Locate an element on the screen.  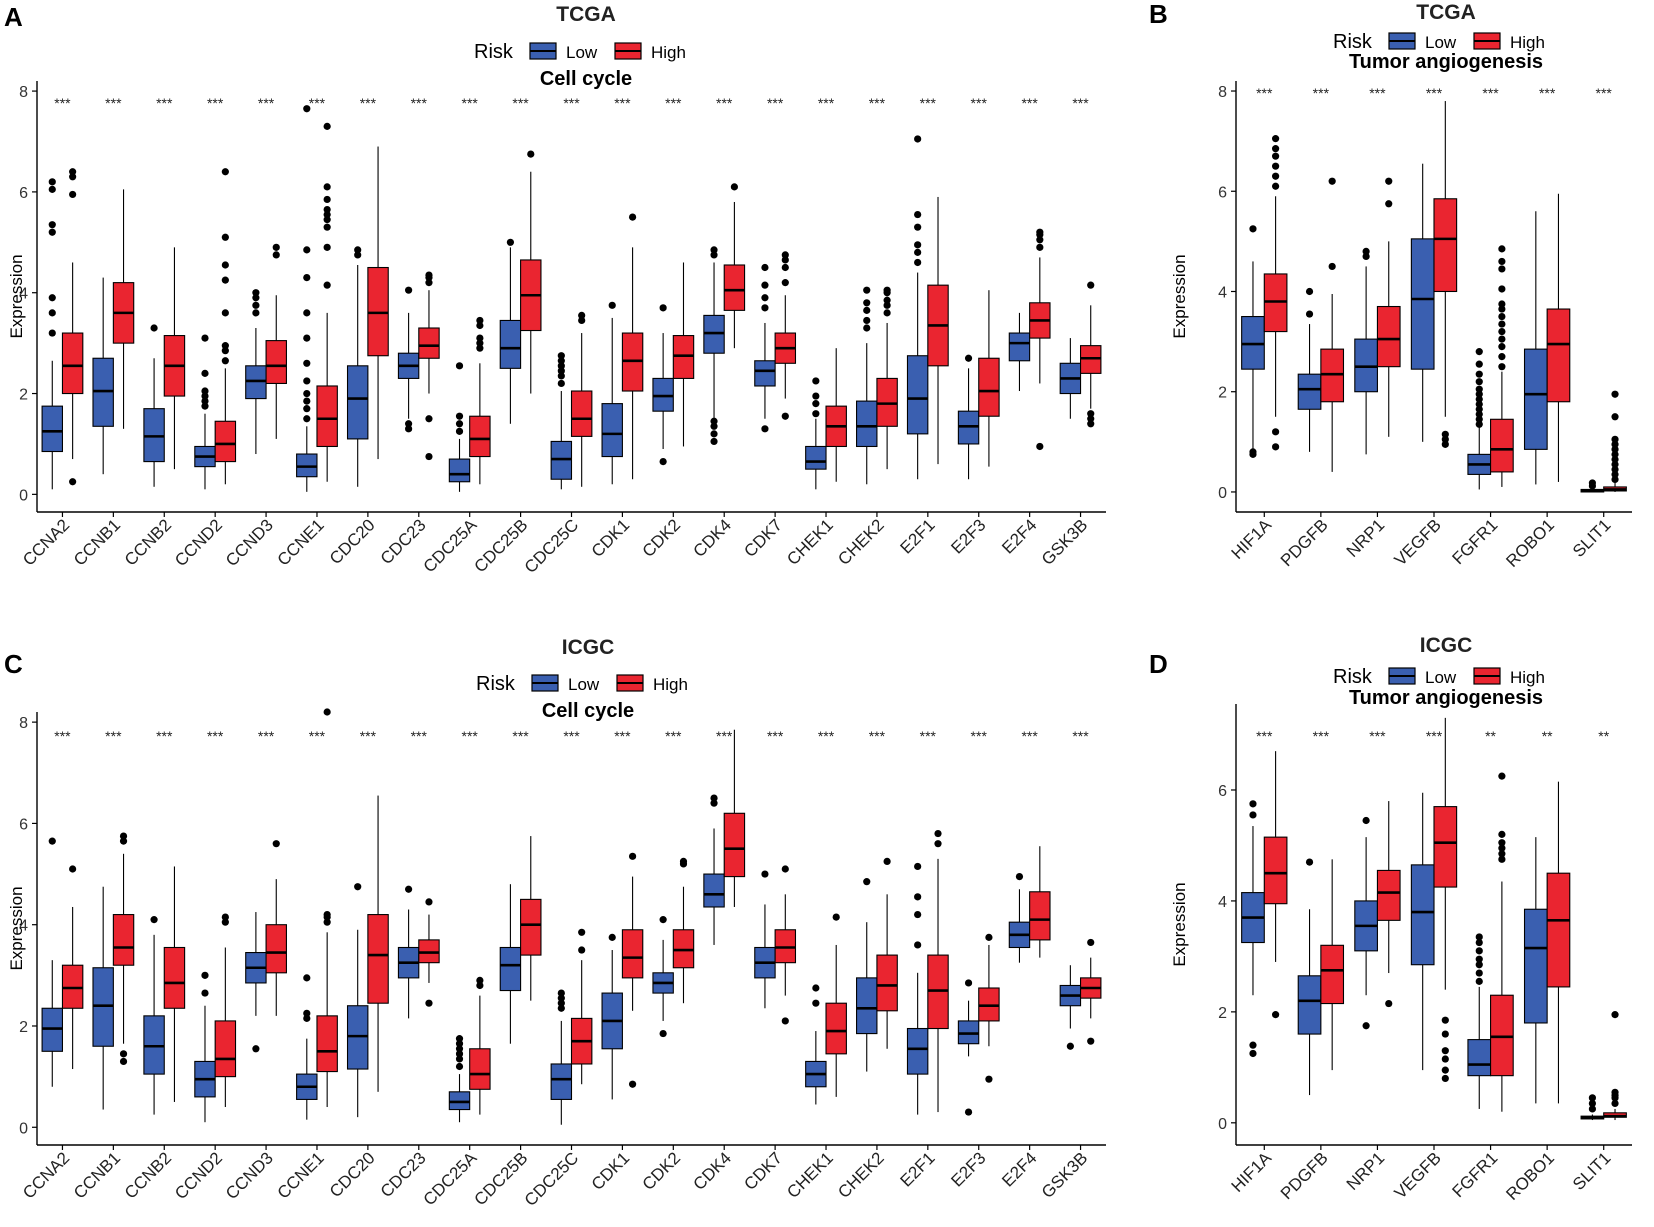
category-pdgfb: *** PDGFB is located at coordinates (1311, 965).